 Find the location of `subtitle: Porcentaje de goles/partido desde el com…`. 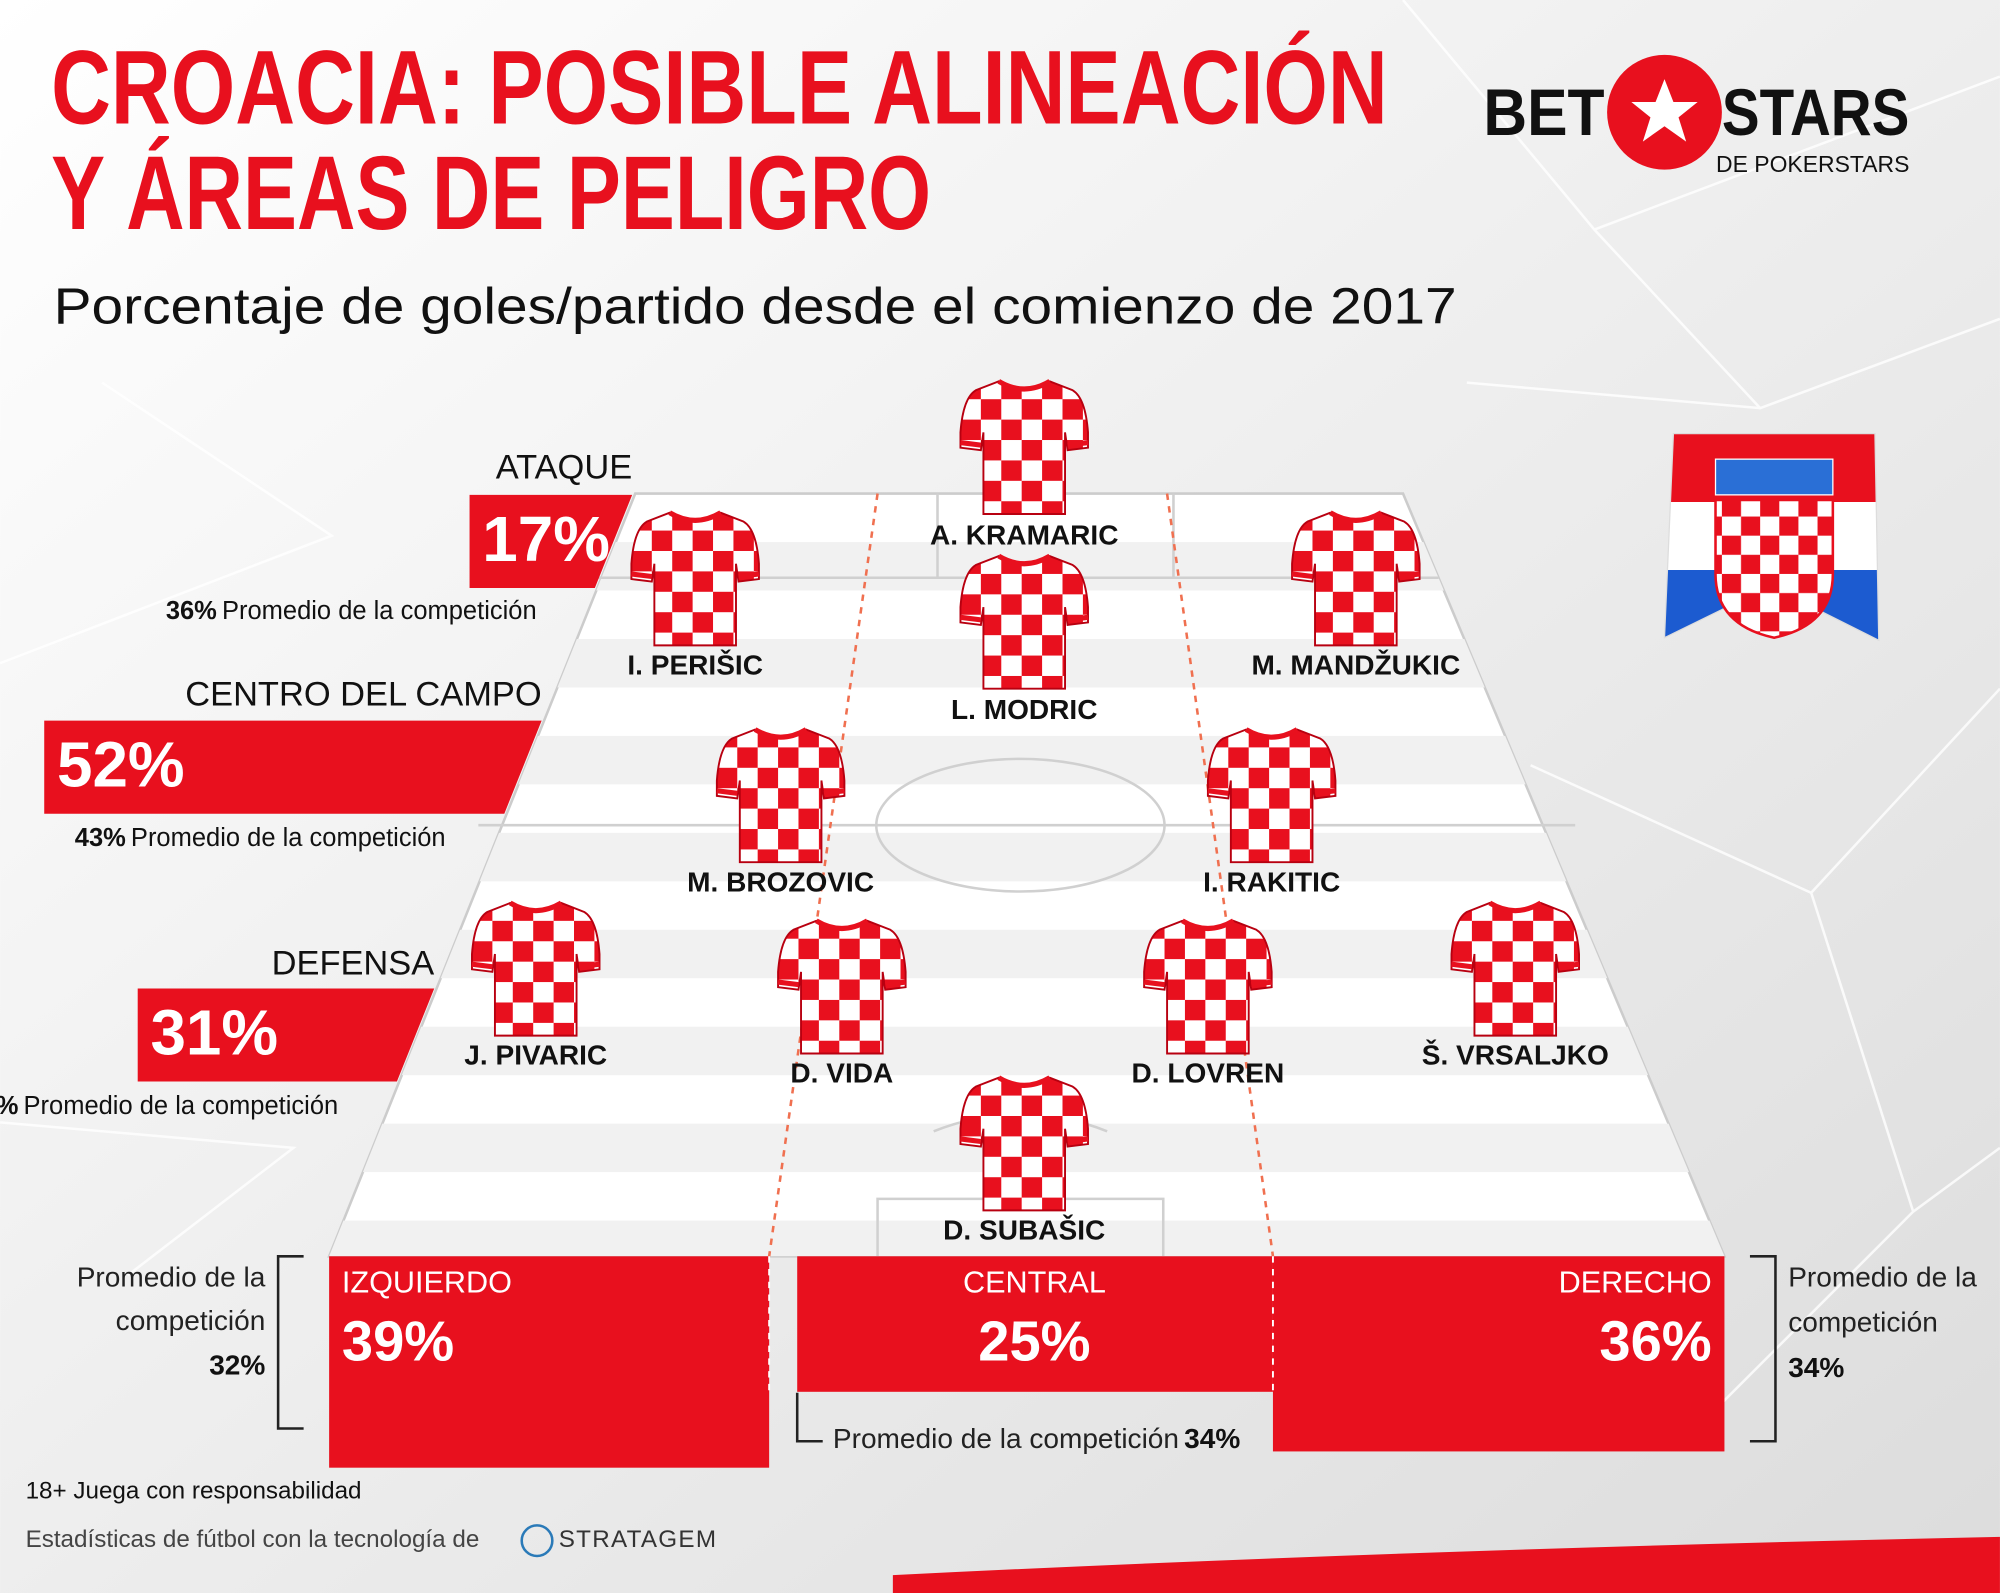

subtitle: Porcentaje de goles/partido desde el com… is located at coordinates (755, 305).